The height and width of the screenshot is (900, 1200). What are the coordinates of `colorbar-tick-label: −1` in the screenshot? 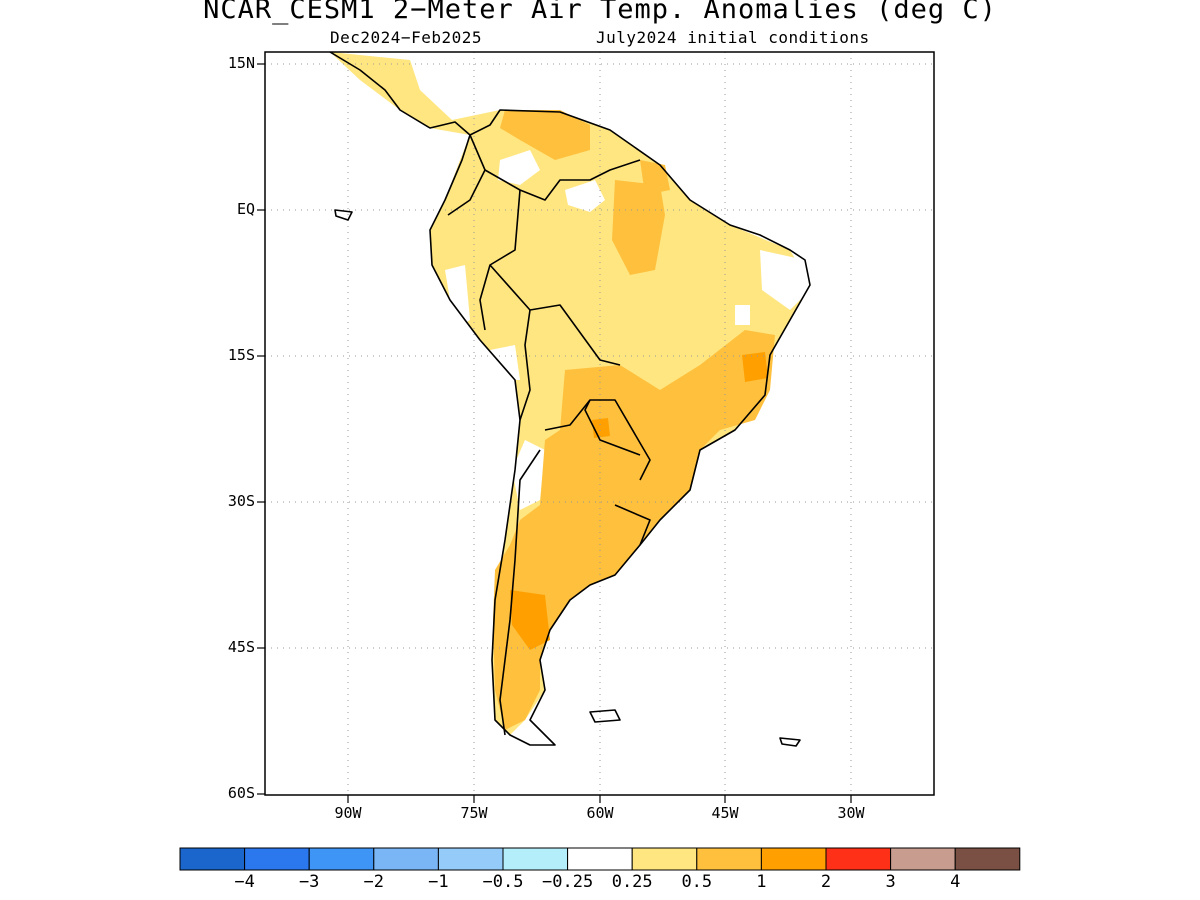 It's located at (438, 882).